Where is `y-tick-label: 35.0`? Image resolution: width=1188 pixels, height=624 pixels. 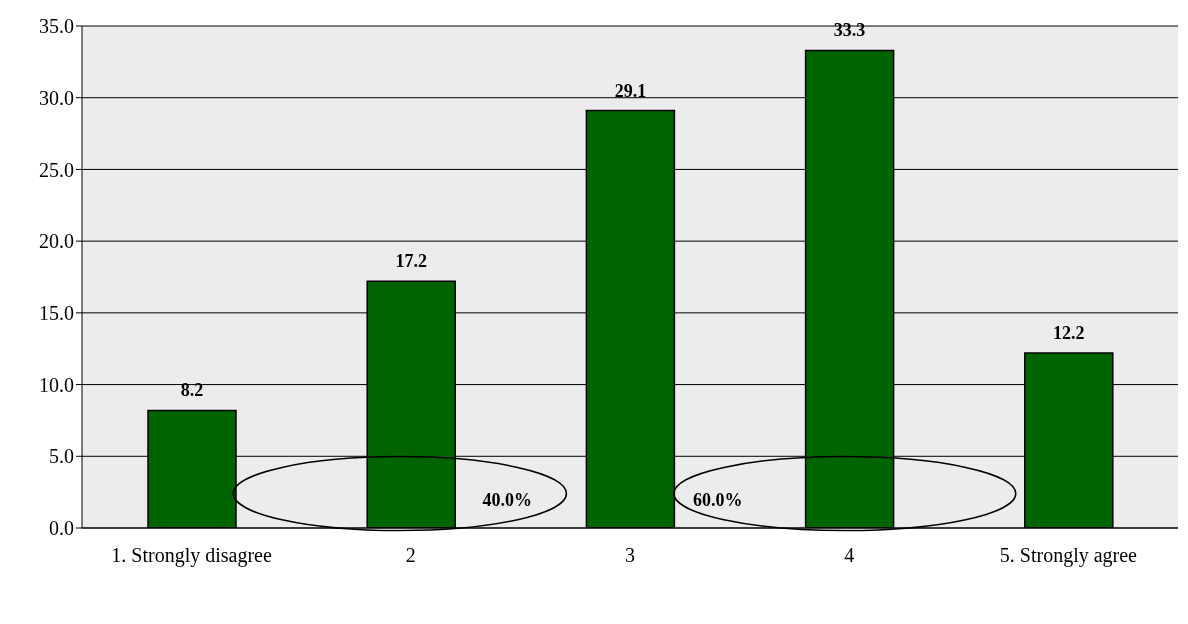 y-tick-label: 35.0 is located at coordinates (56, 26).